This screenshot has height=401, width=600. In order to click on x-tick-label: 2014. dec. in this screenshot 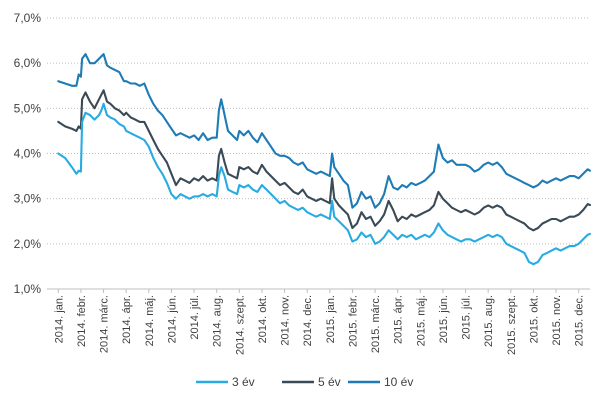, I will do `click(308, 320)`.